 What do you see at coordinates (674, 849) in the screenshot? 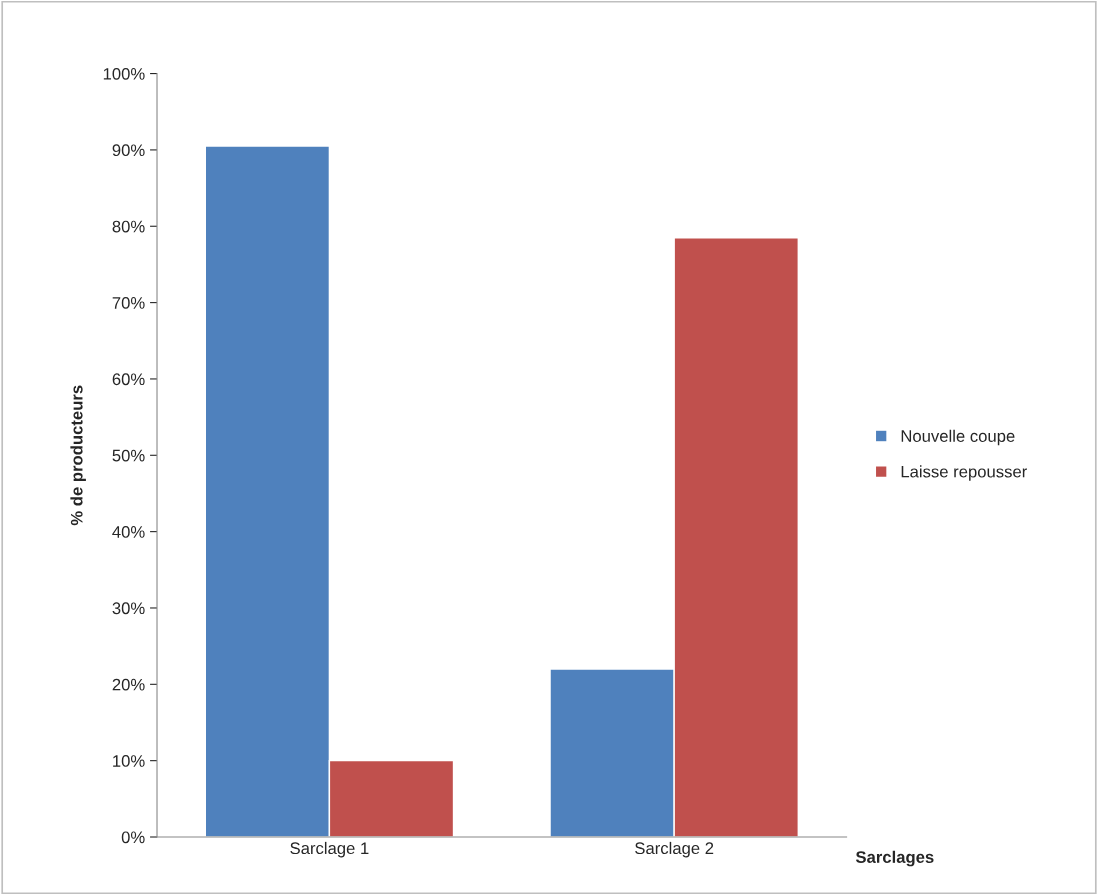
I see `x-tick-label: Sarclage 2` at bounding box center [674, 849].